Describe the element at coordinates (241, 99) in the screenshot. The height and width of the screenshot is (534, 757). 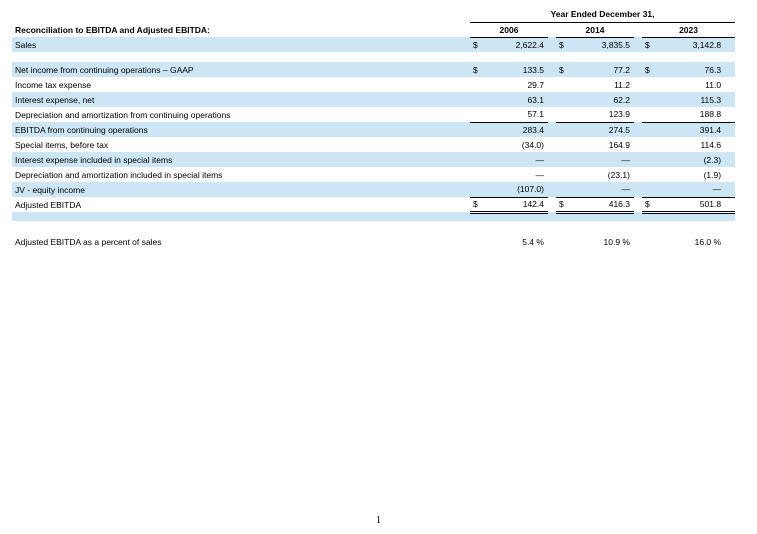
I see `row-label: Interest expense, net` at that location.